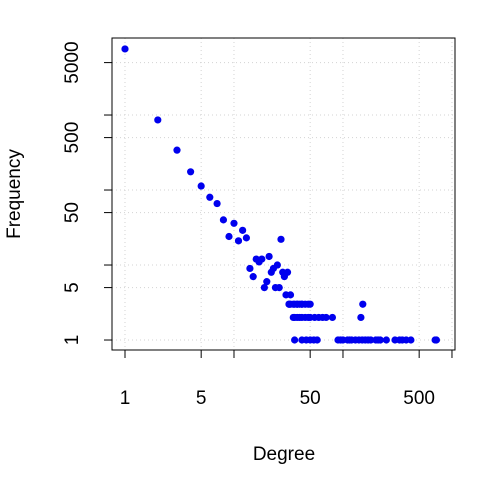  I want to click on x-axis-title: Degree, so click(284, 454).